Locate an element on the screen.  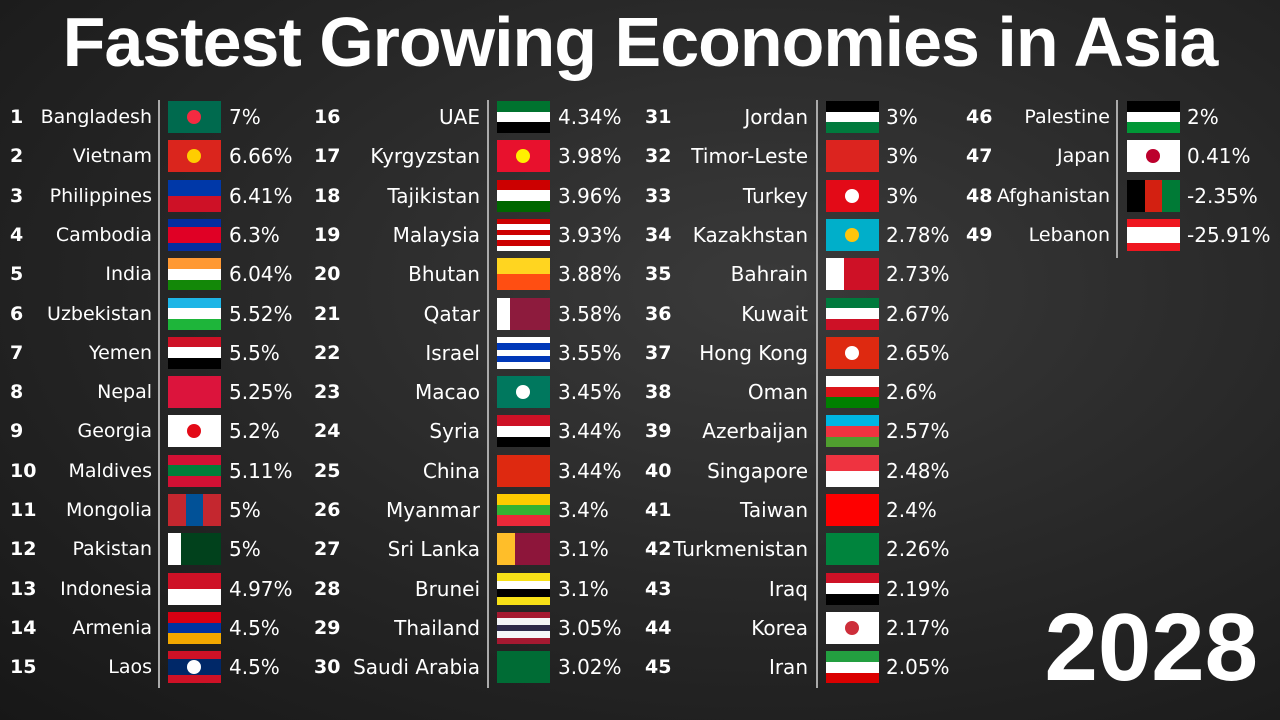
country-name: India is located at coordinates (128, 274).